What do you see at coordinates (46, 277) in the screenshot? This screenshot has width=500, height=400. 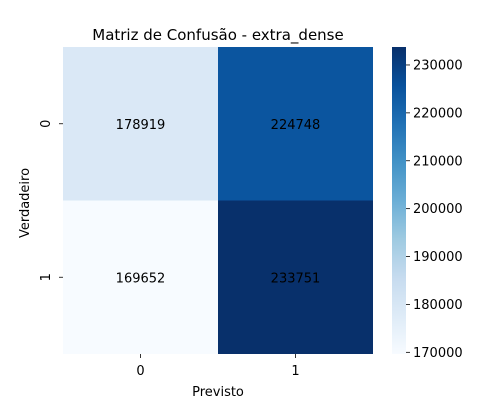 I see `y-tick-label: 1` at bounding box center [46, 277].